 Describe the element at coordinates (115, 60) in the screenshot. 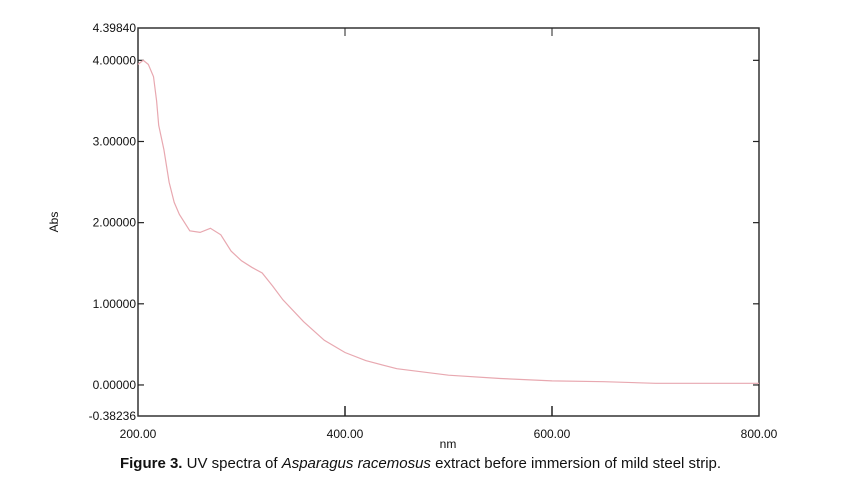

I see `y-tick-label: 4.00000` at that location.